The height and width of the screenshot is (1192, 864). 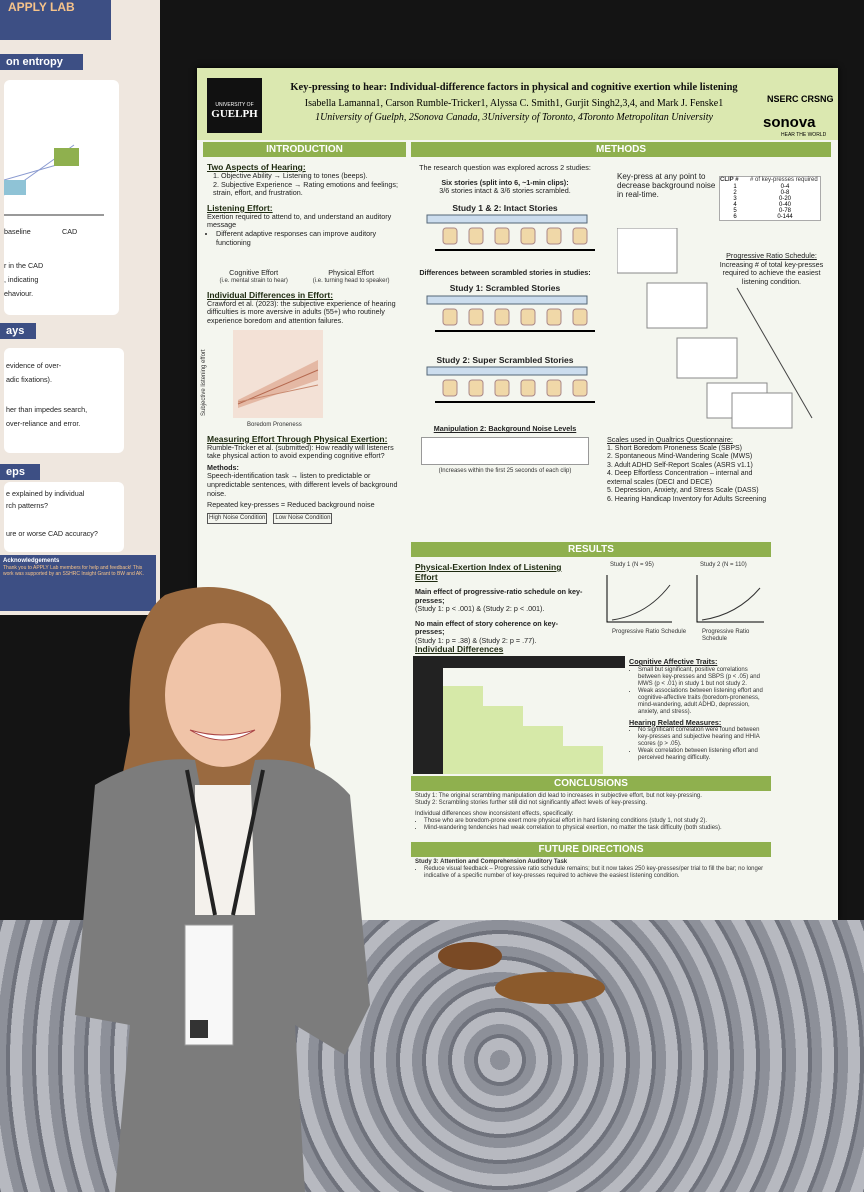 I want to click on presses: 0-20, so click(x=784, y=199).